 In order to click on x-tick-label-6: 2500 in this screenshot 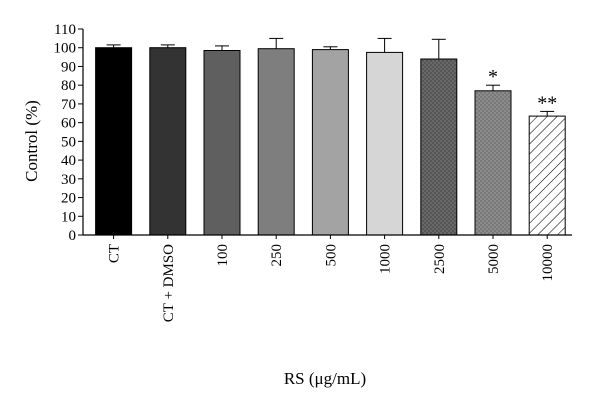, I will do `click(440, 259)`.